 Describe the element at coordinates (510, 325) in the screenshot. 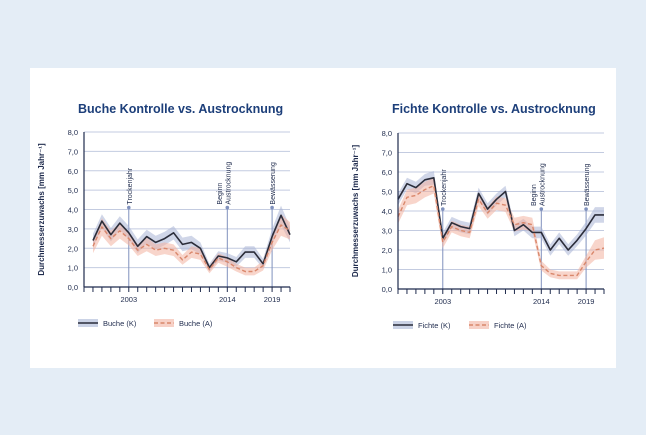

I see `legend-label: Fichte (A)` at that location.